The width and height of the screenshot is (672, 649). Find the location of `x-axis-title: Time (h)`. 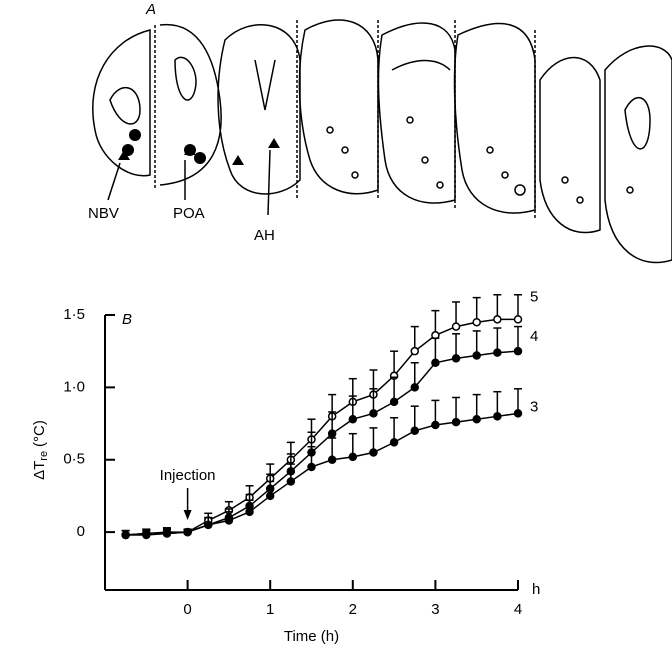

x-axis-title: Time (h) is located at coordinates (311, 636).